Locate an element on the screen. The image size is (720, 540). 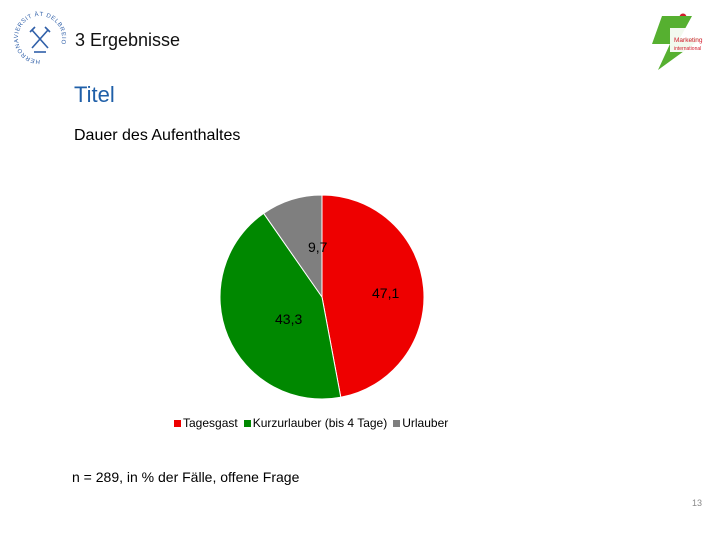
legend-swatch-kurzurlauber is located at coordinates (247, 423).